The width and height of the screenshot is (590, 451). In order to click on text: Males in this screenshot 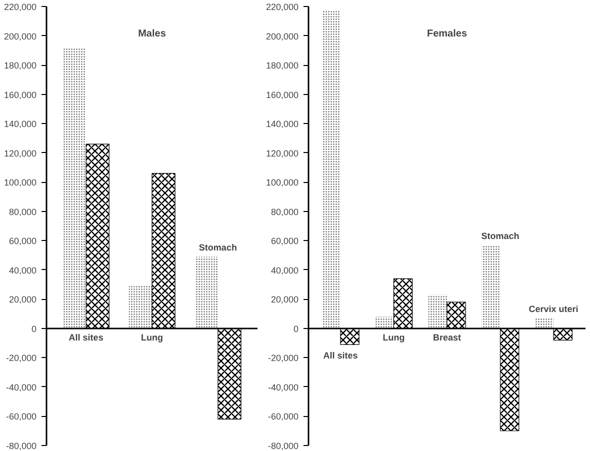, I will do `click(152, 34)`.